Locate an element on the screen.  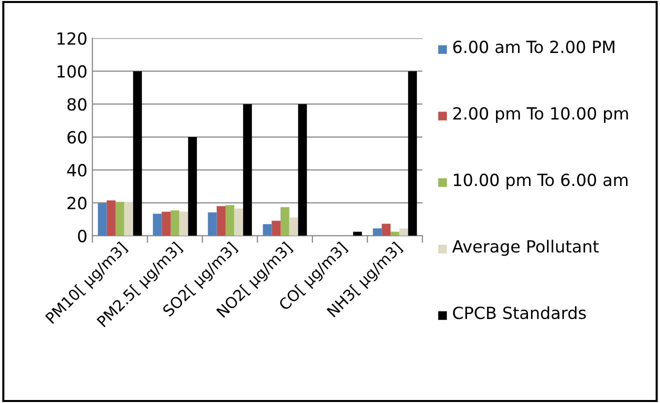
legend-label: 2.00 pm To 10.00 pm is located at coordinates (540, 115).